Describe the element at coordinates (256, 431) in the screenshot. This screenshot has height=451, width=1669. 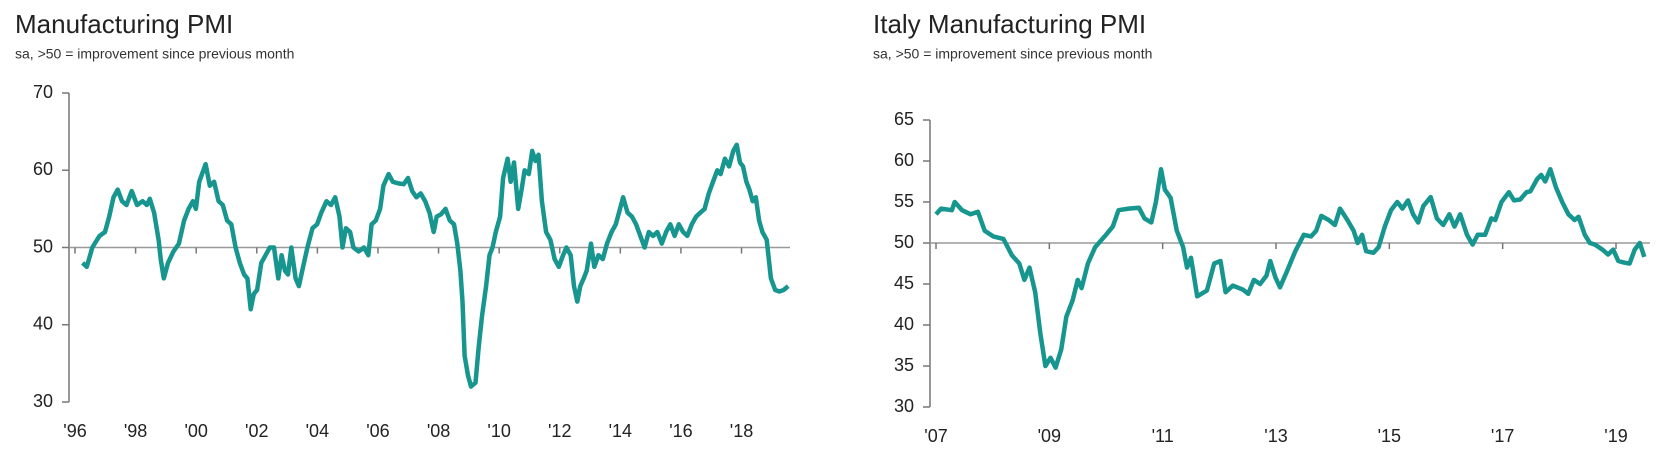
I see `x-tick-label: '02` at that location.